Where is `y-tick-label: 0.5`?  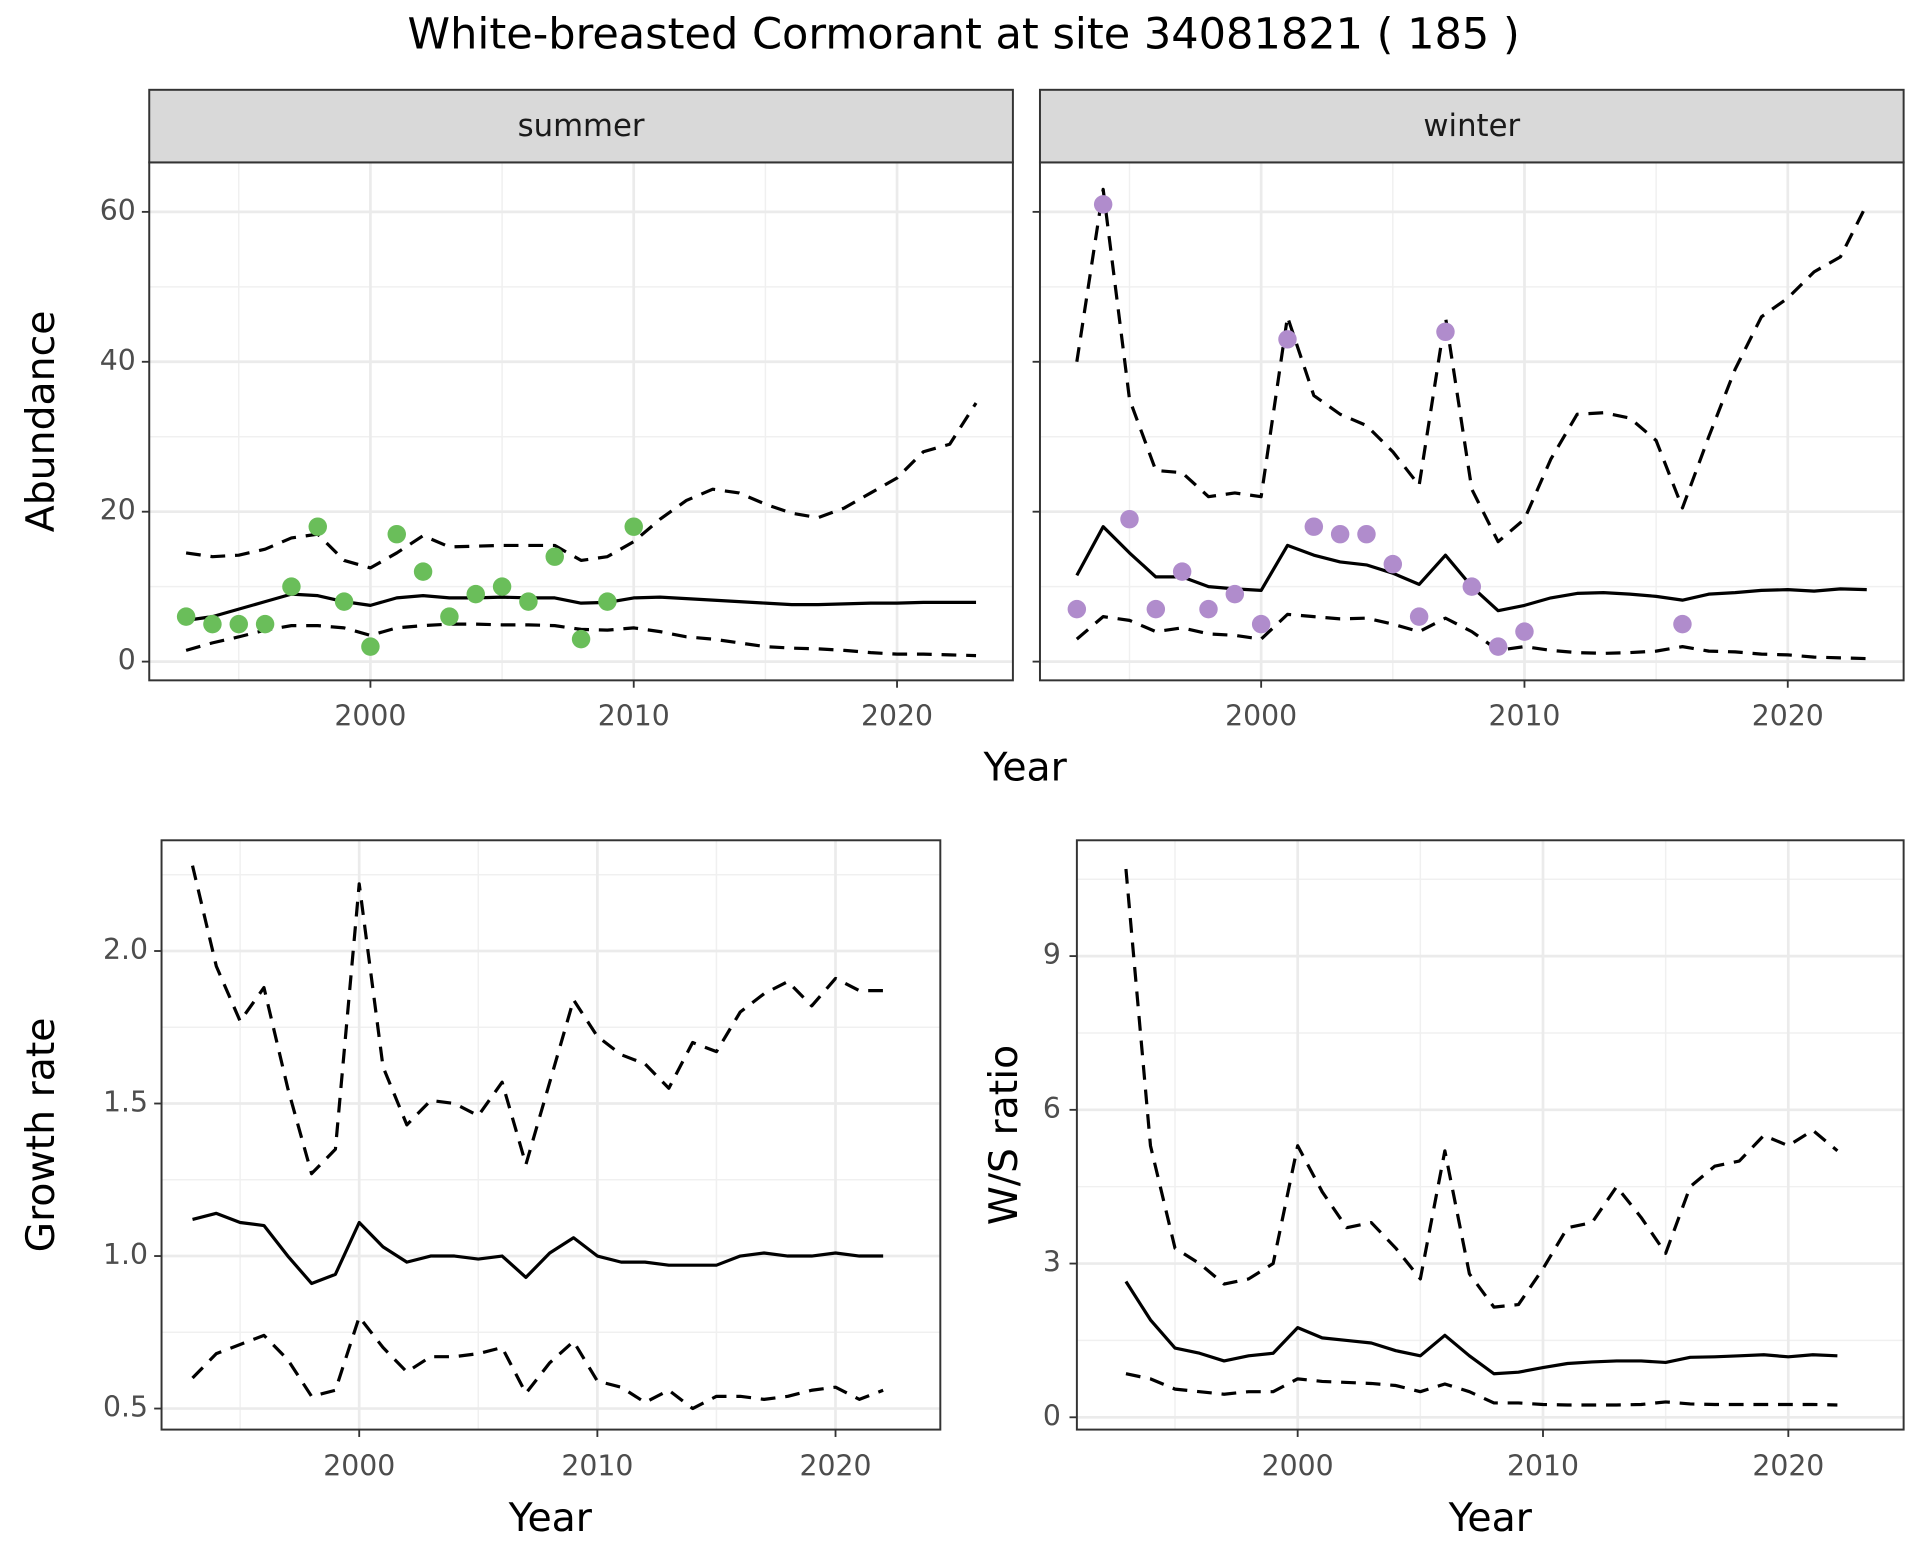 y-tick-label: 0.5 is located at coordinates (125, 1407).